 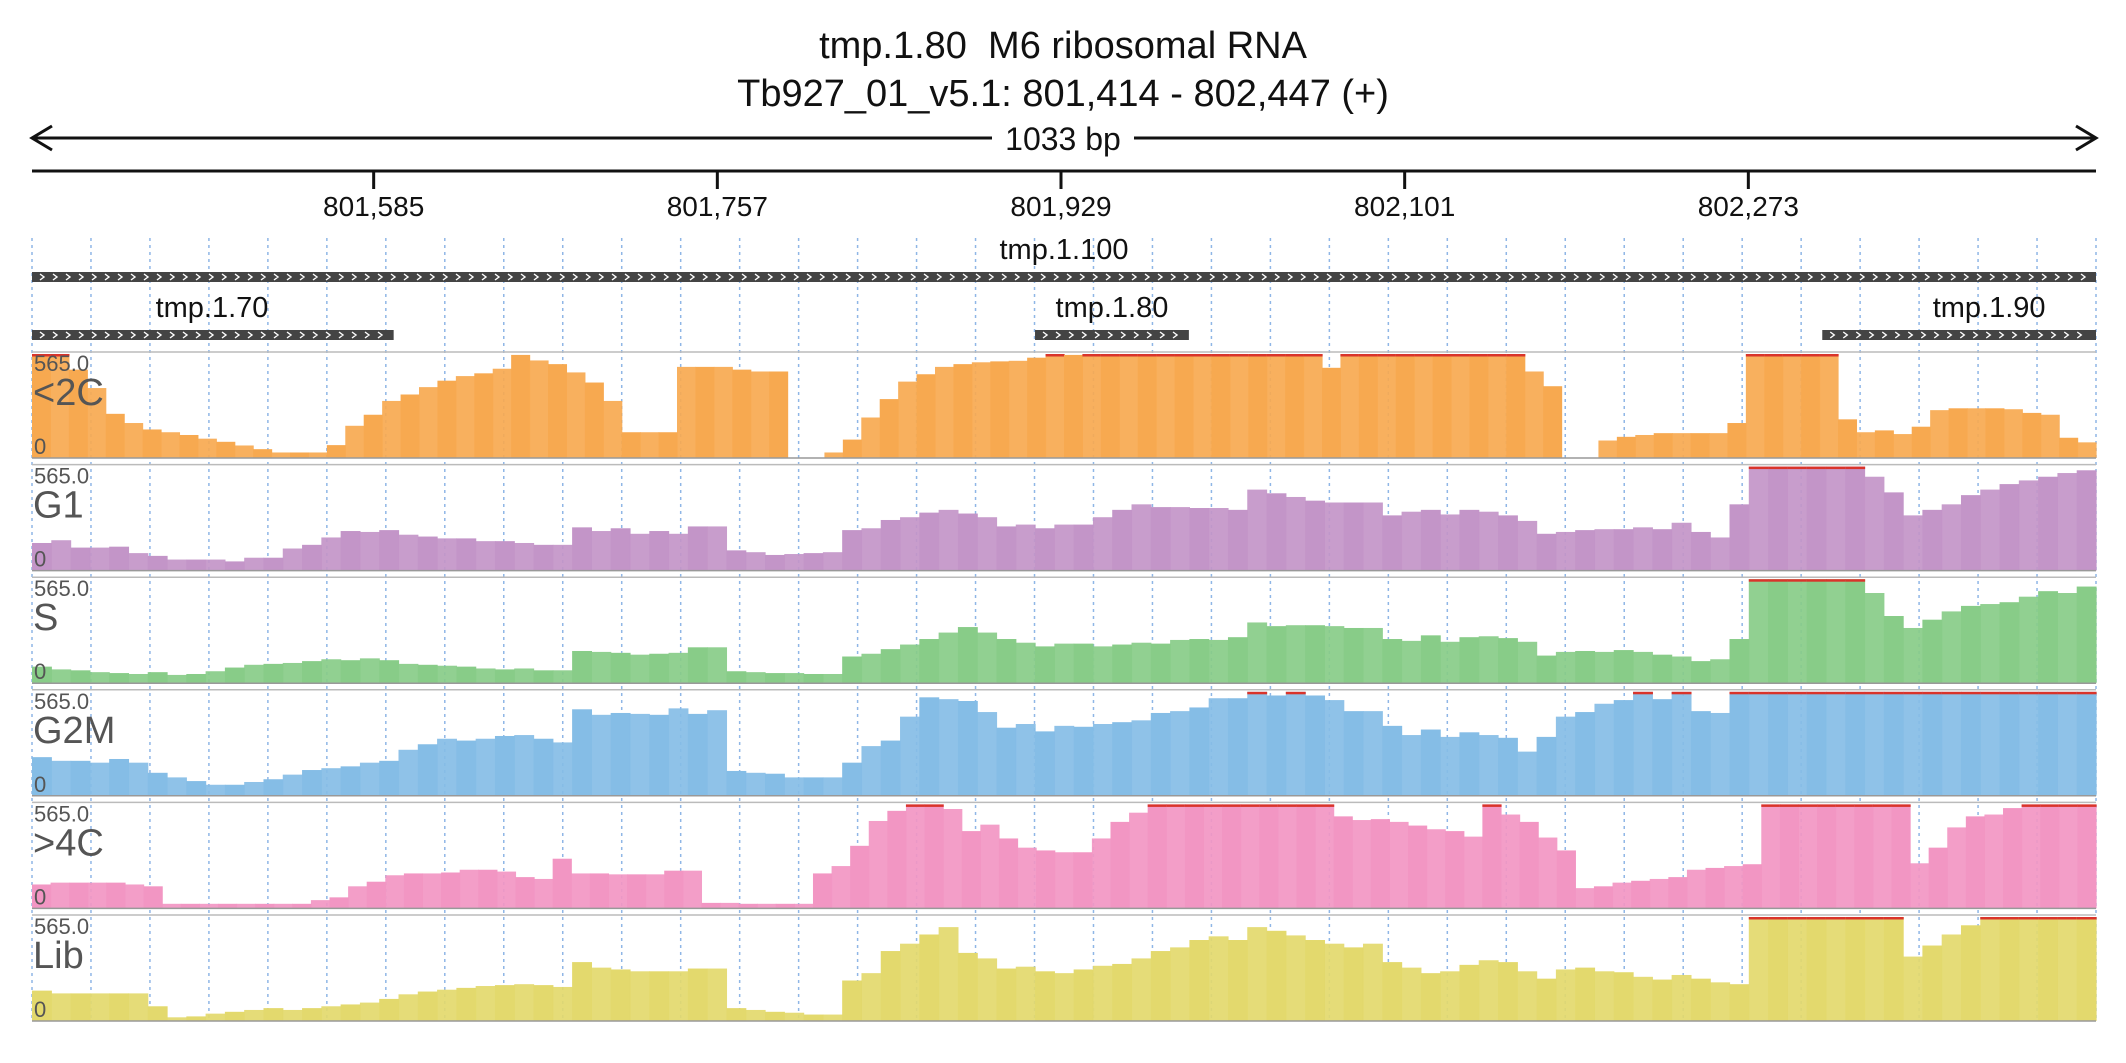 I want to click on track-name-label: <2C, so click(x=68, y=393).